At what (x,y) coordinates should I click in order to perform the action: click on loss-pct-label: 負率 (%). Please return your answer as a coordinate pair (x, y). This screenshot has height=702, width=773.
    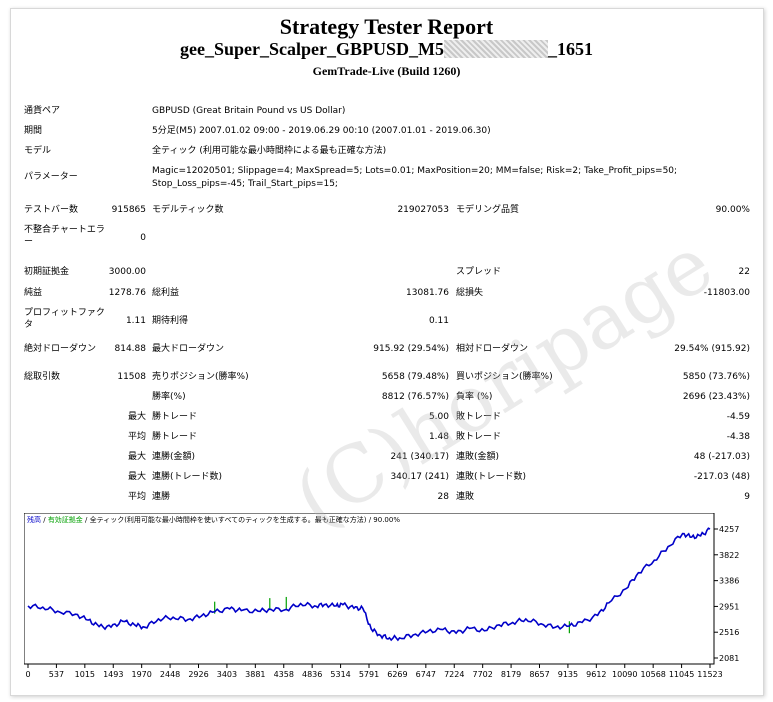
    Looking at the image, I should click on (474, 397).